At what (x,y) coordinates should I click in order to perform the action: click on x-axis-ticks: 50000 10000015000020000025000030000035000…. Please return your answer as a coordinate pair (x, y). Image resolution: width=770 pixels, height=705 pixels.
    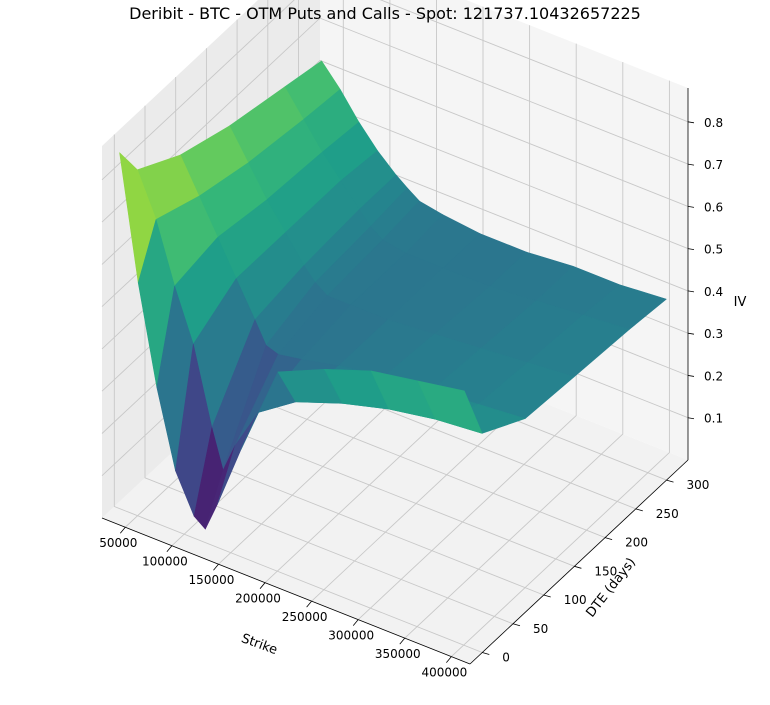
    Looking at the image, I should click on (283, 603).